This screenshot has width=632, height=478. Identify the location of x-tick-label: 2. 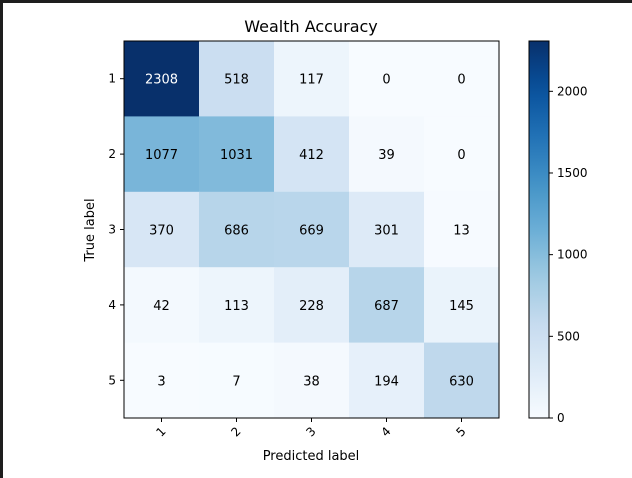
(235, 431).